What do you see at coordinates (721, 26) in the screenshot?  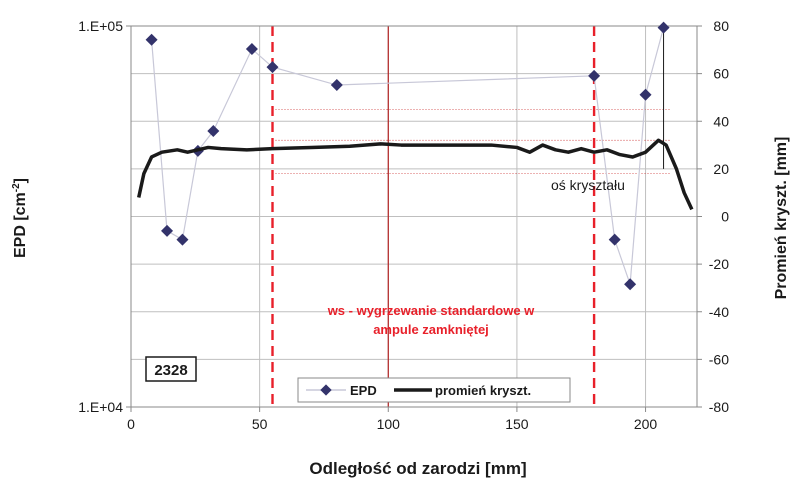 I see `y-right-tick-label: 80` at bounding box center [721, 26].